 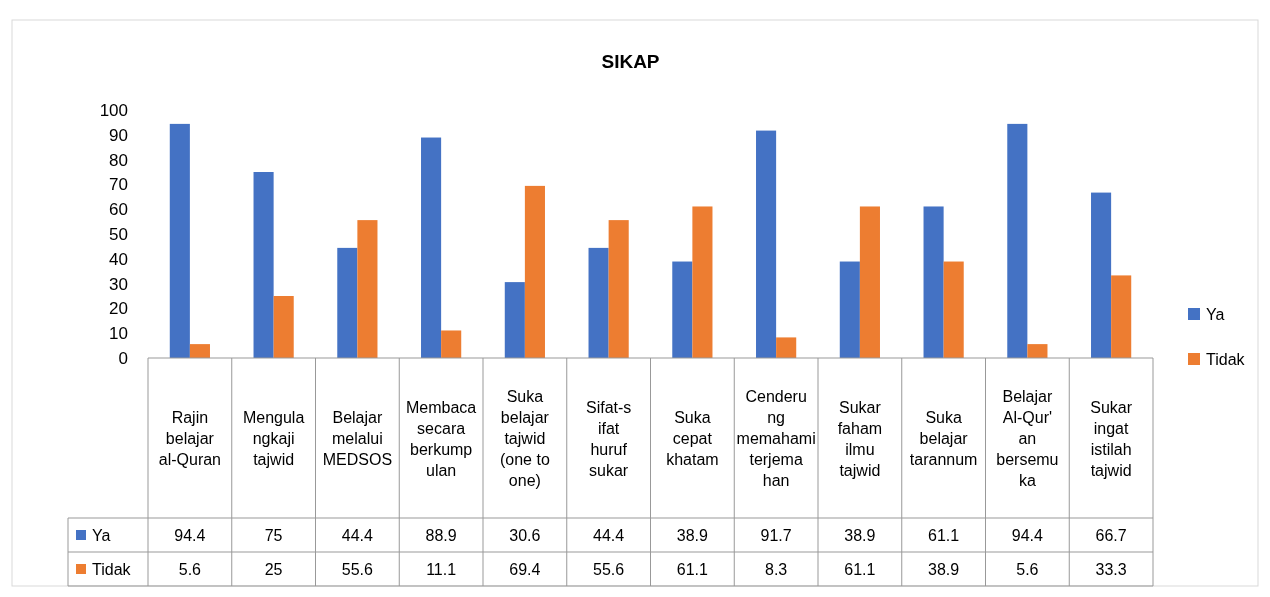 What do you see at coordinates (441, 535) in the screenshot?
I see `data-label: 88.9` at bounding box center [441, 535].